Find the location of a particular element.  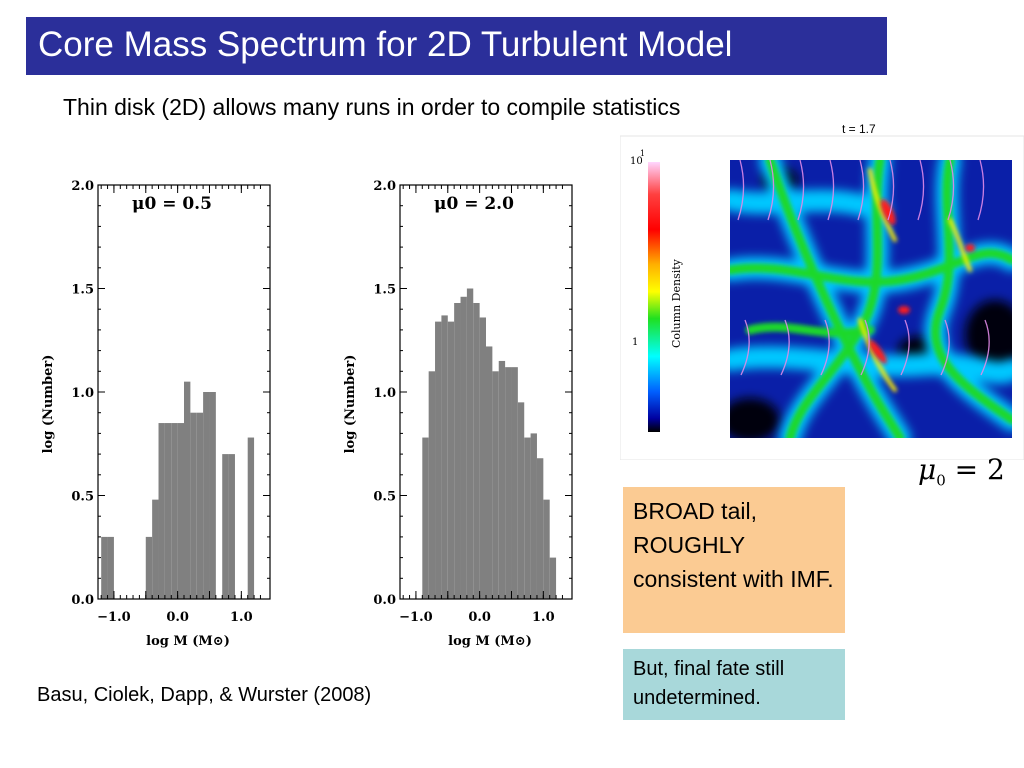

simulation-time-label: t = 1.7 is located at coordinates (859, 129).